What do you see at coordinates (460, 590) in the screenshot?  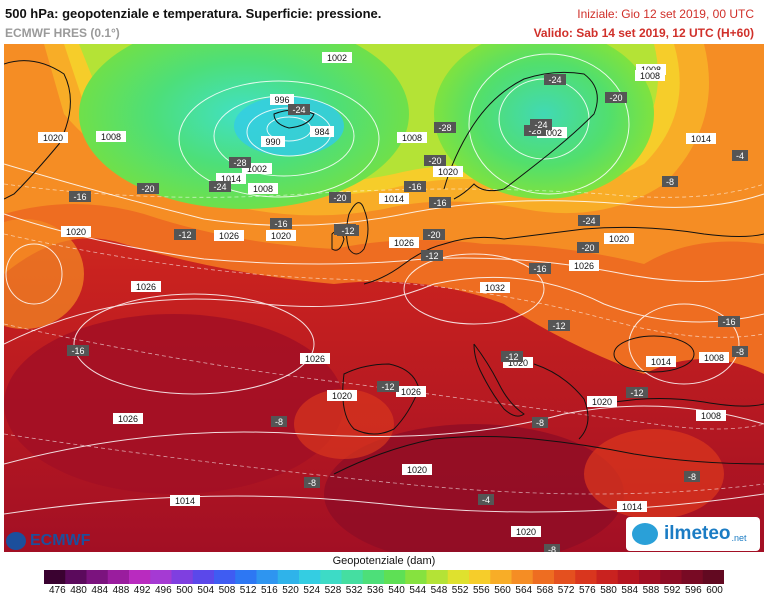 I see `colorbar-tick: 552` at bounding box center [460, 590].